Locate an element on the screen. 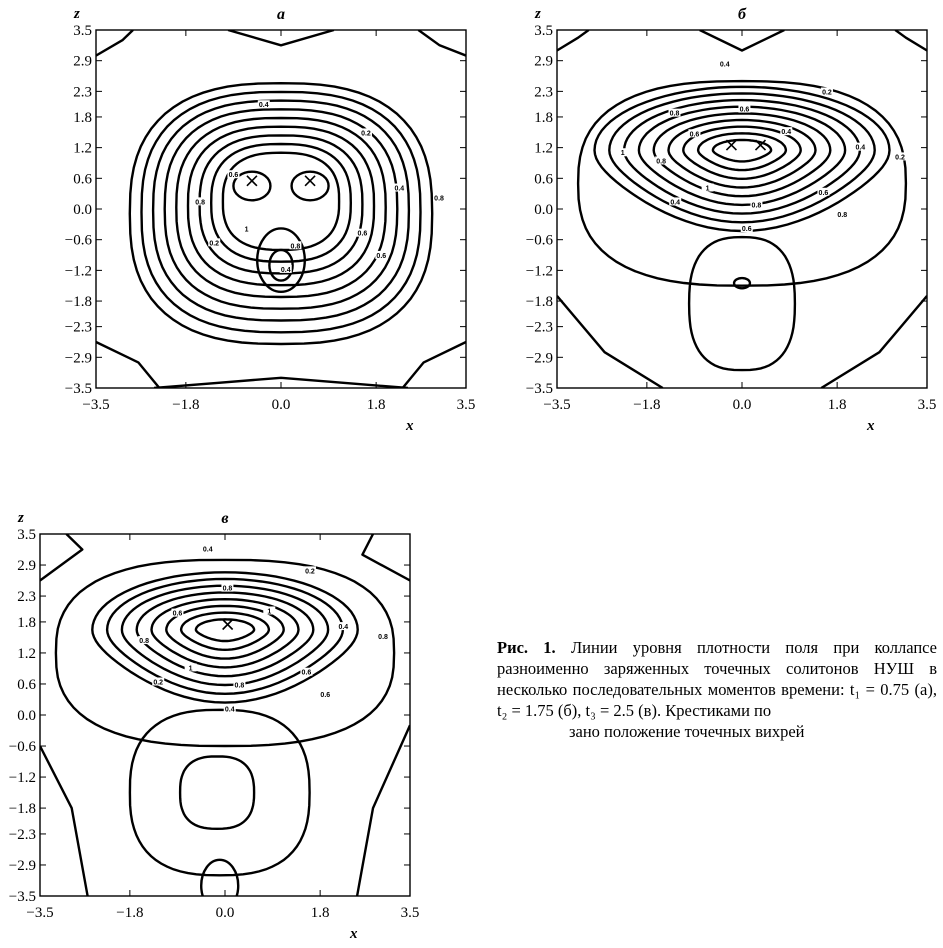  y-tick-label: 2.9 is located at coordinates (26, 566).